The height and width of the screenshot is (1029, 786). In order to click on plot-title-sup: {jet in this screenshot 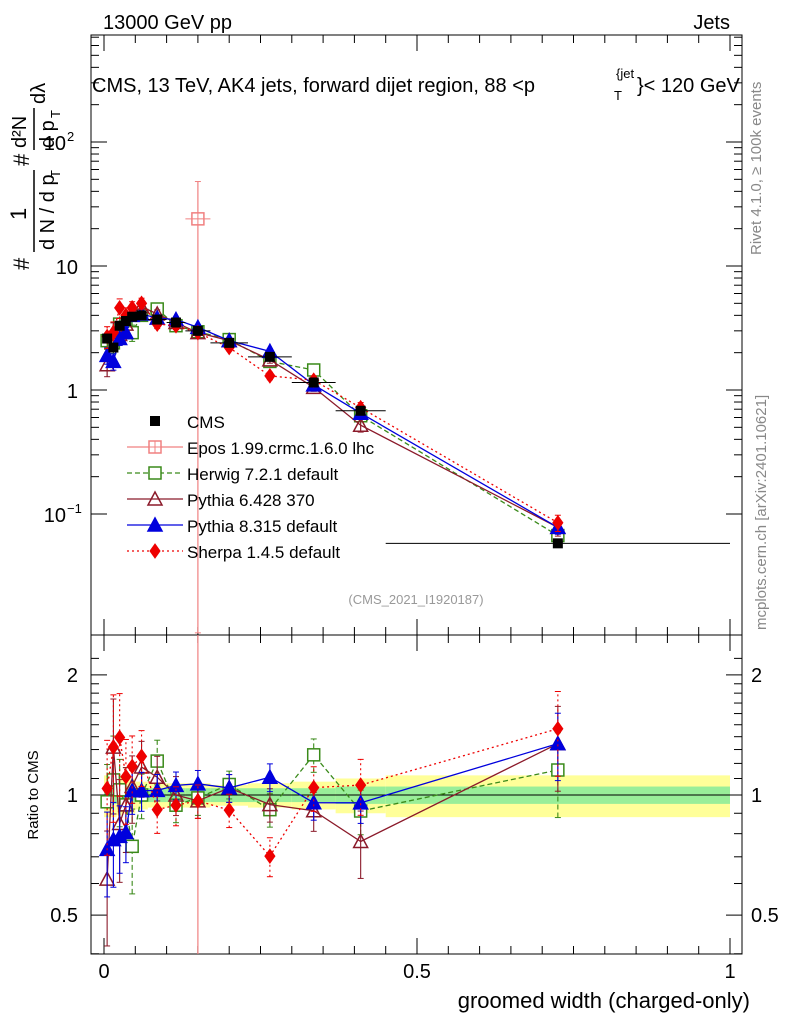, I will do `click(625, 73)`.